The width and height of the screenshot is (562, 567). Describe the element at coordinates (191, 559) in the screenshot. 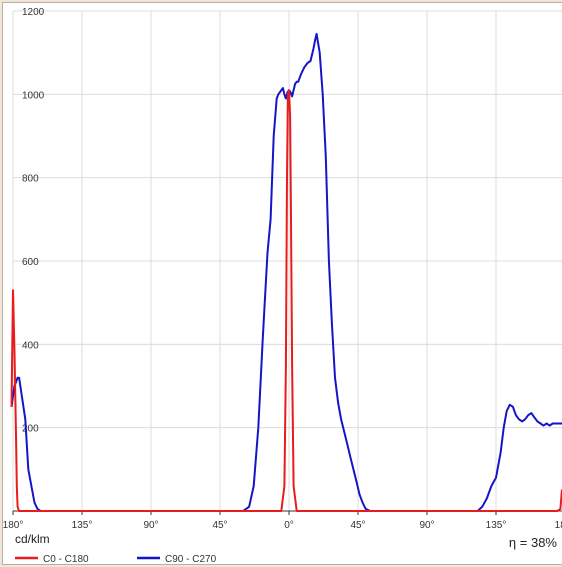

I see `legend-label-c90-c270: C90 - C270` at that location.